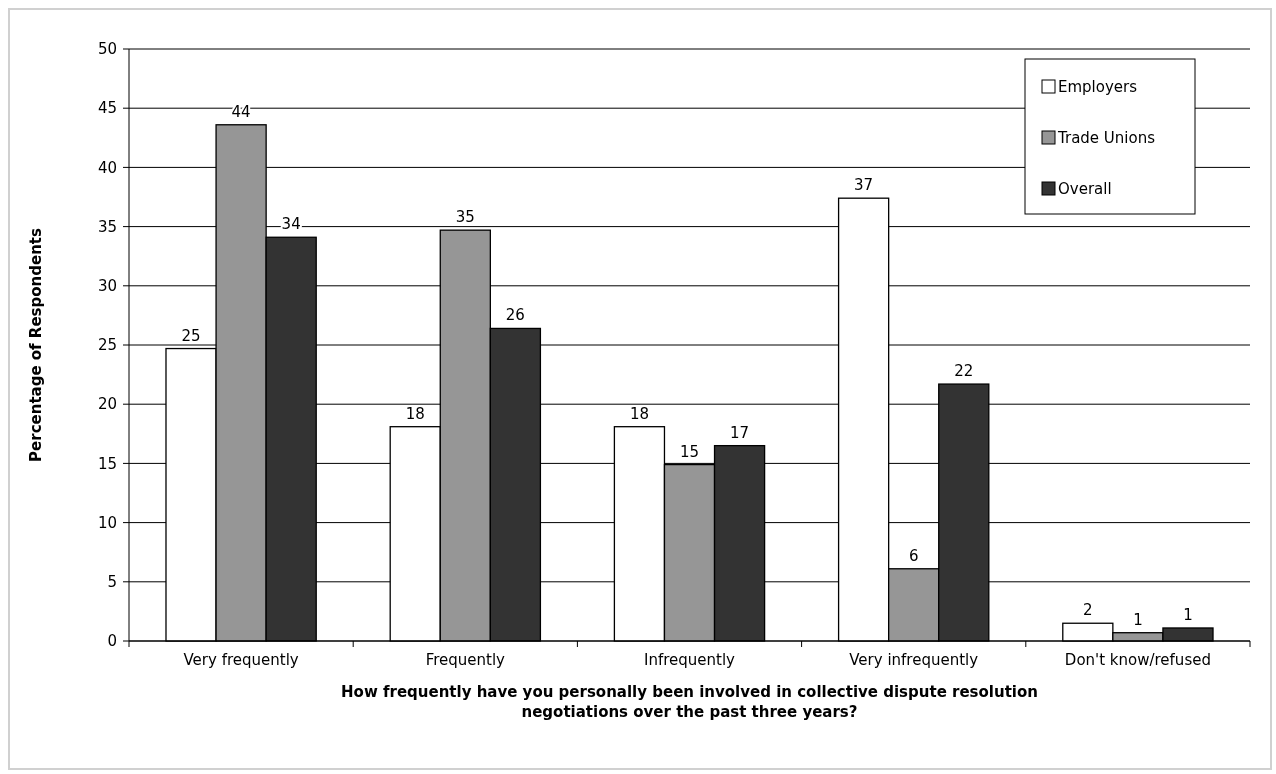 The image size is (1276, 774). I want to click on data-label: 25, so click(191, 335).